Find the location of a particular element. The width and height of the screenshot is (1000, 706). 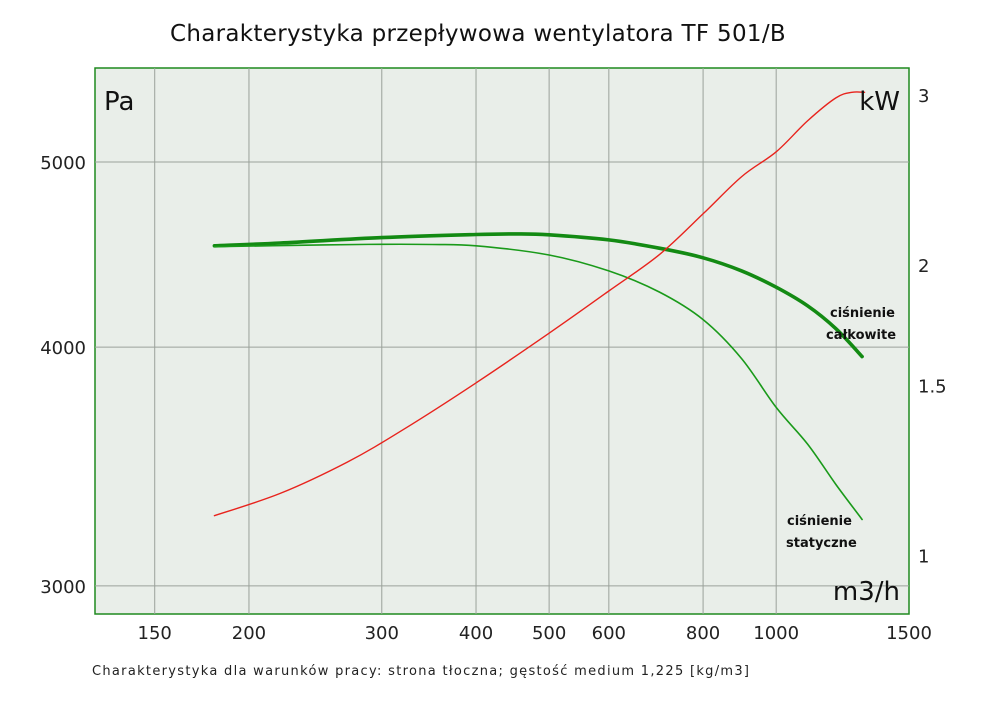

y2-tick-label: 3 is located at coordinates (923, 96).